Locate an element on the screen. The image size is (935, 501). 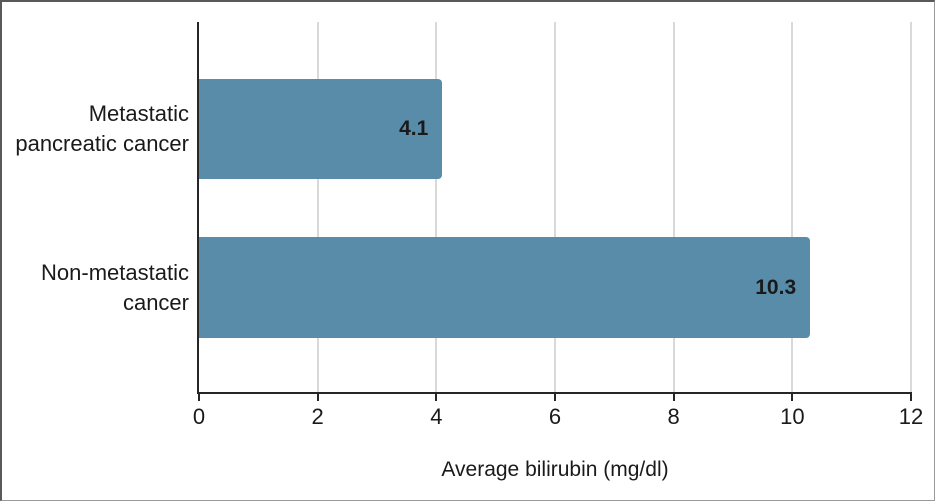
category-label: Non-metastatic cancer is located at coordinates (115, 287).